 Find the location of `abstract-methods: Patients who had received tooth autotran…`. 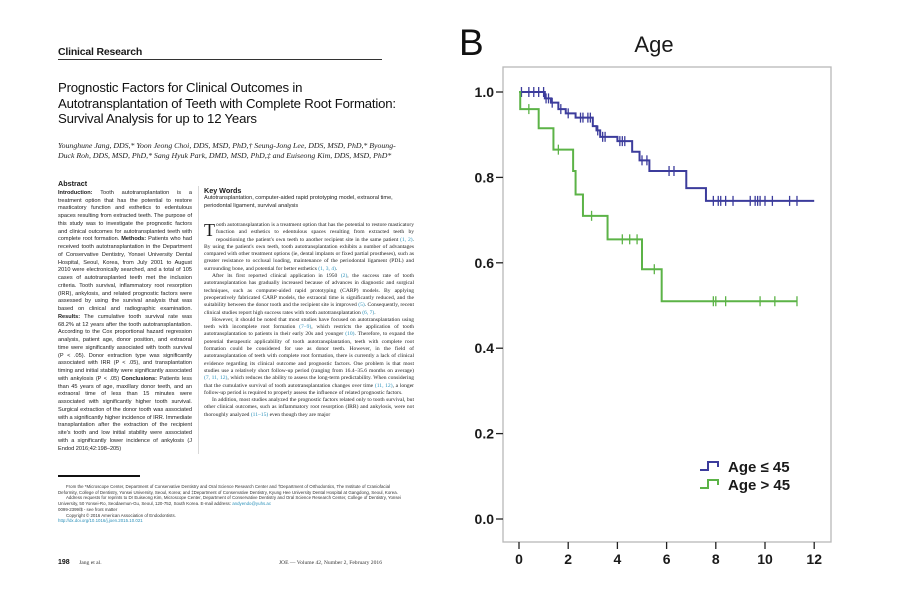

abstract-methods: Patients who had received tooth autotran… is located at coordinates (125, 274).